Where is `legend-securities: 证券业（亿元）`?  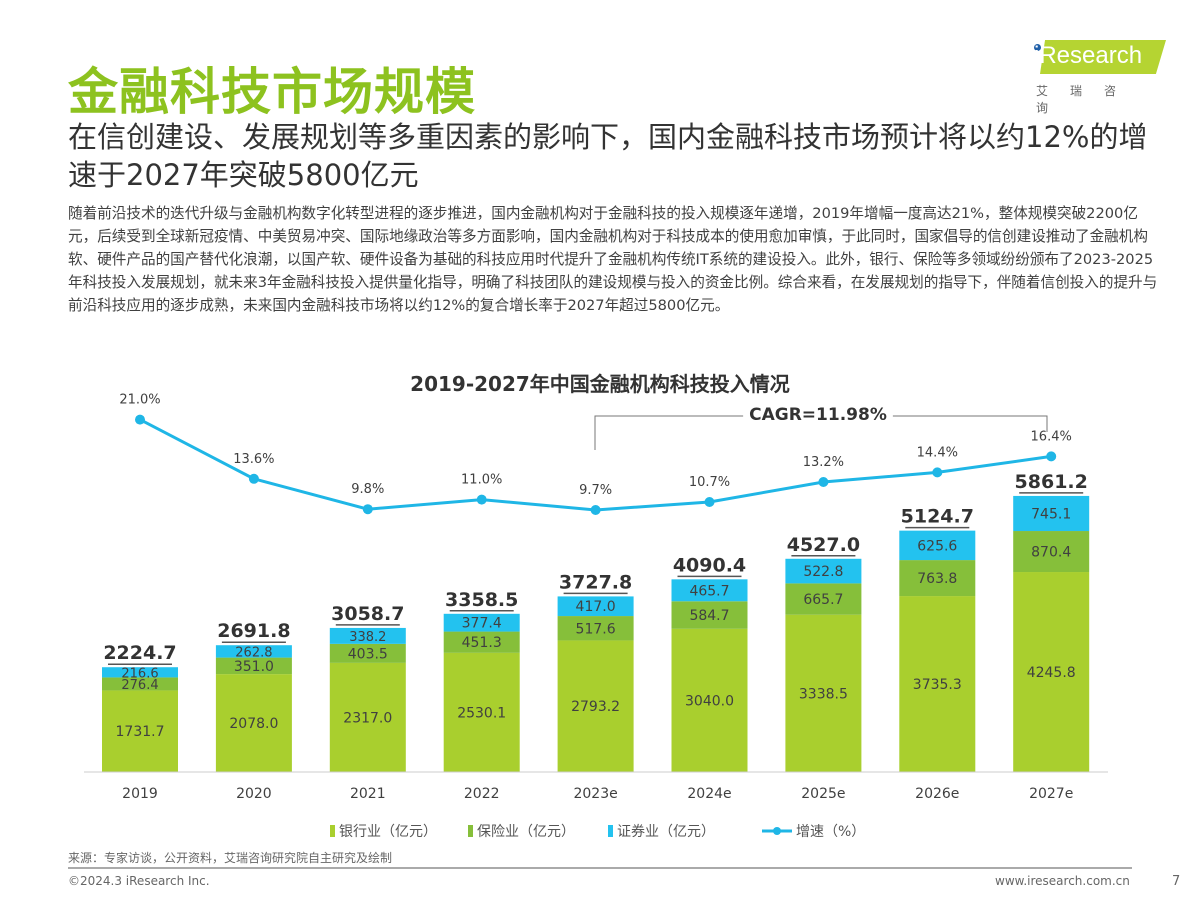 legend-securities: 证券业（亿元） is located at coordinates (661, 831).